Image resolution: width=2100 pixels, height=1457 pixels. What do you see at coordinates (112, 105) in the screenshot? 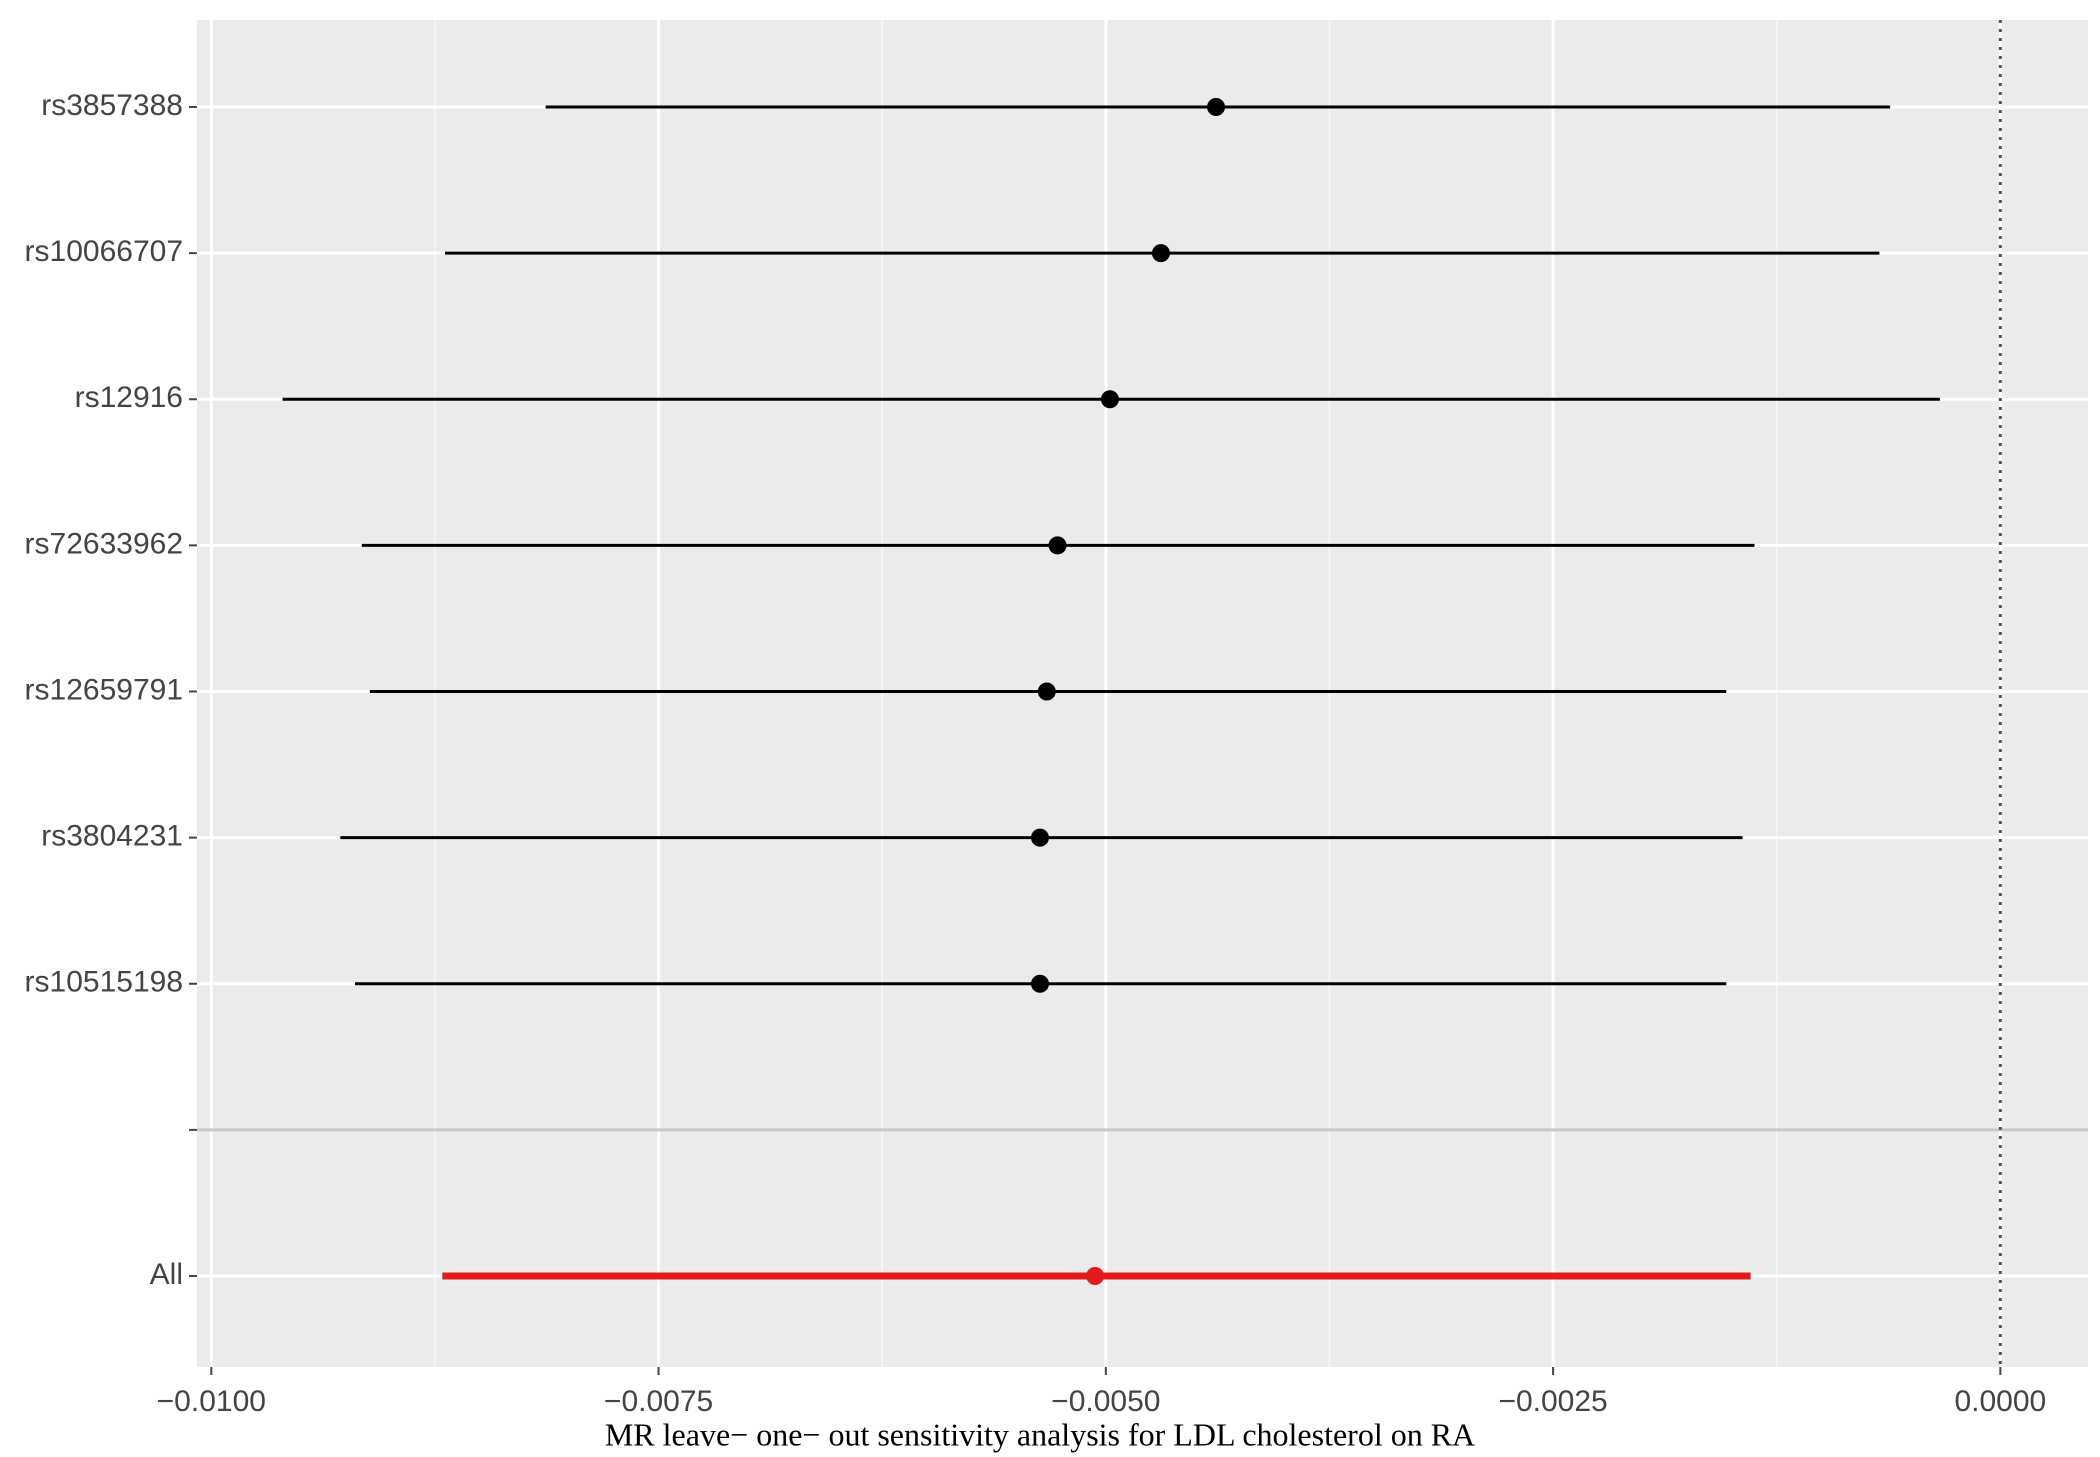
I see `y-tick-label: rs3857388` at bounding box center [112, 105].